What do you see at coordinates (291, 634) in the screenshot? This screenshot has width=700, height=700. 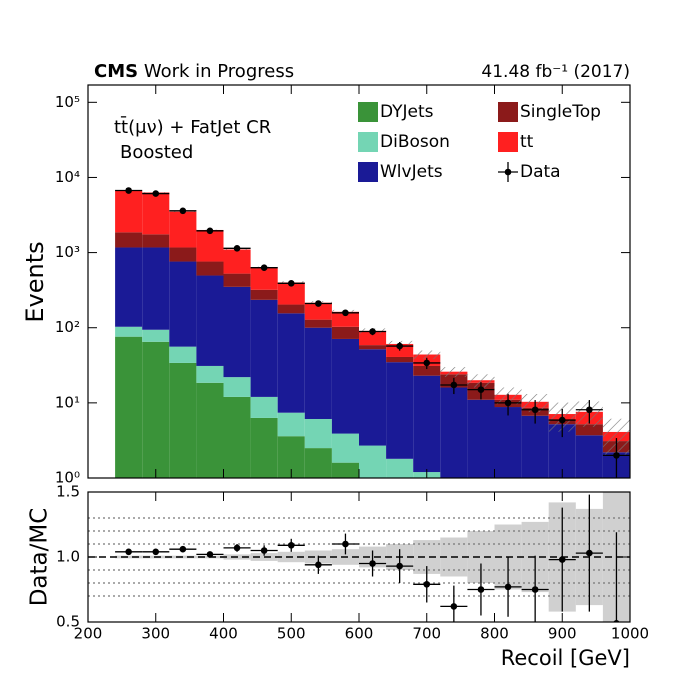 I see `x-tick-label: 500` at bounding box center [291, 634].